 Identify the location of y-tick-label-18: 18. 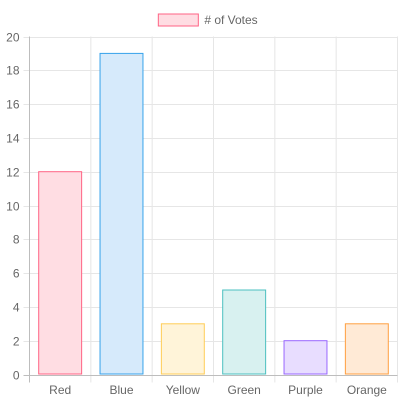
(13, 71).